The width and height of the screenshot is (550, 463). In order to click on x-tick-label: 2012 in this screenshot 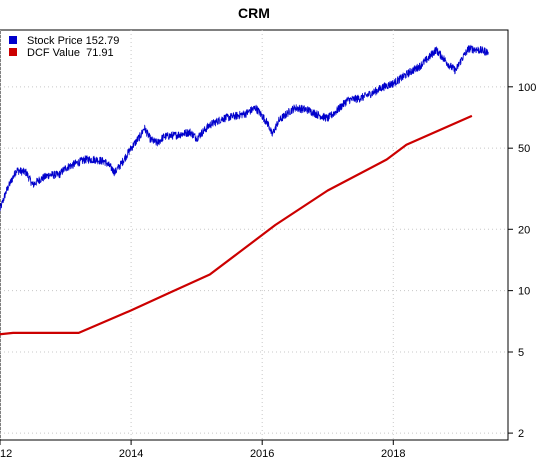, I will do `click(6, 454)`.